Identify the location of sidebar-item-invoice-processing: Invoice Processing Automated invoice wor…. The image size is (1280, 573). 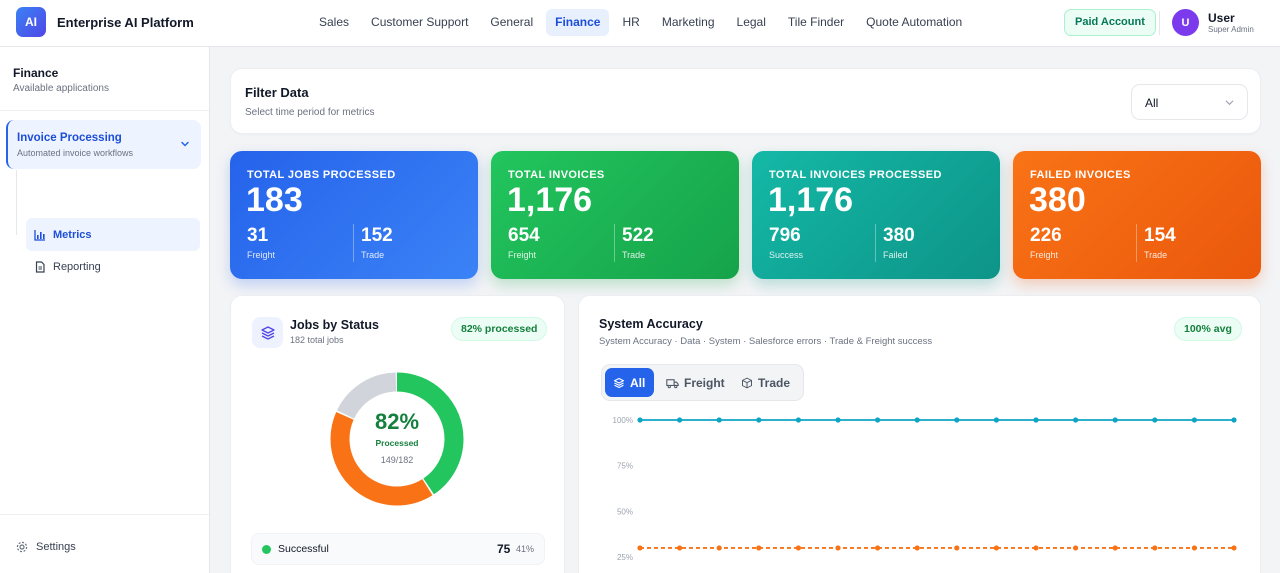
(103, 144).